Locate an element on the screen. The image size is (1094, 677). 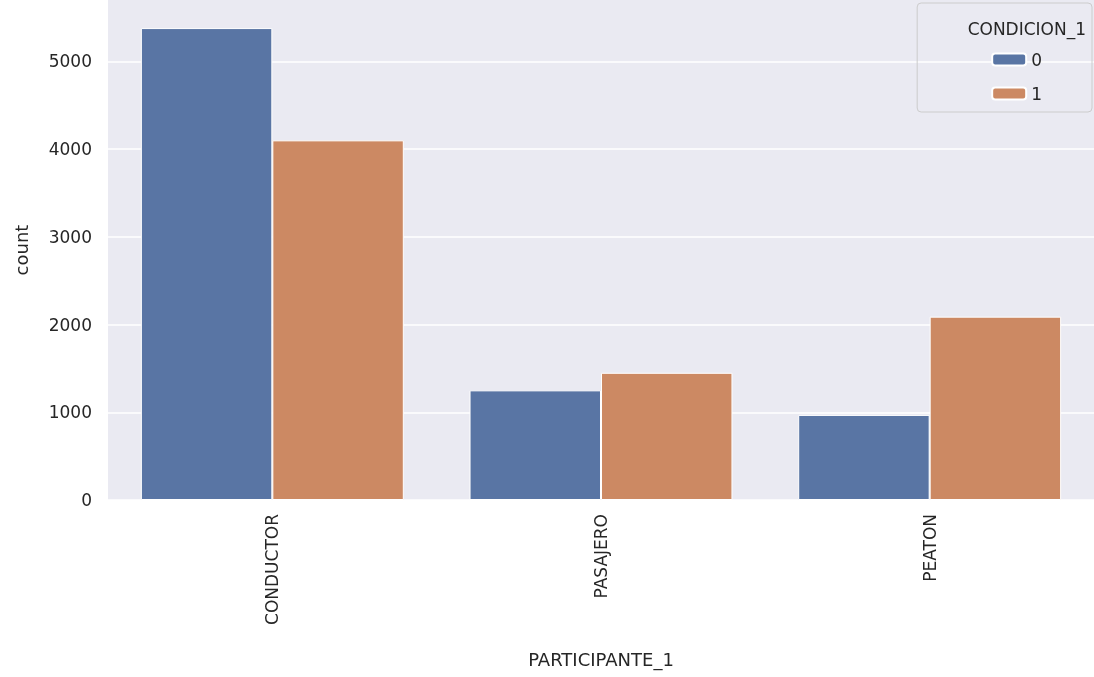
y-tick-label: 5000 is located at coordinates (70, 61).